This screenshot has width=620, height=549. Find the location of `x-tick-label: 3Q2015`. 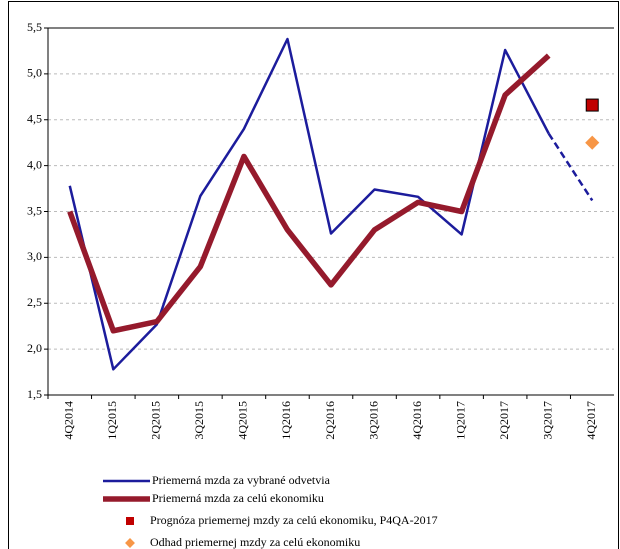

x-tick-label: 3Q2015 is located at coordinates (199, 420).